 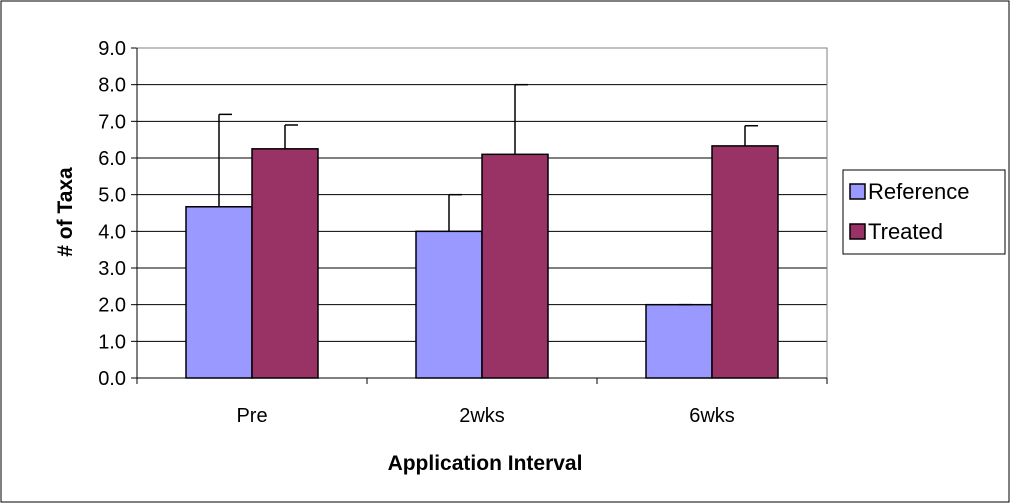 I want to click on x-tick-label: 6wks, so click(x=712, y=416).